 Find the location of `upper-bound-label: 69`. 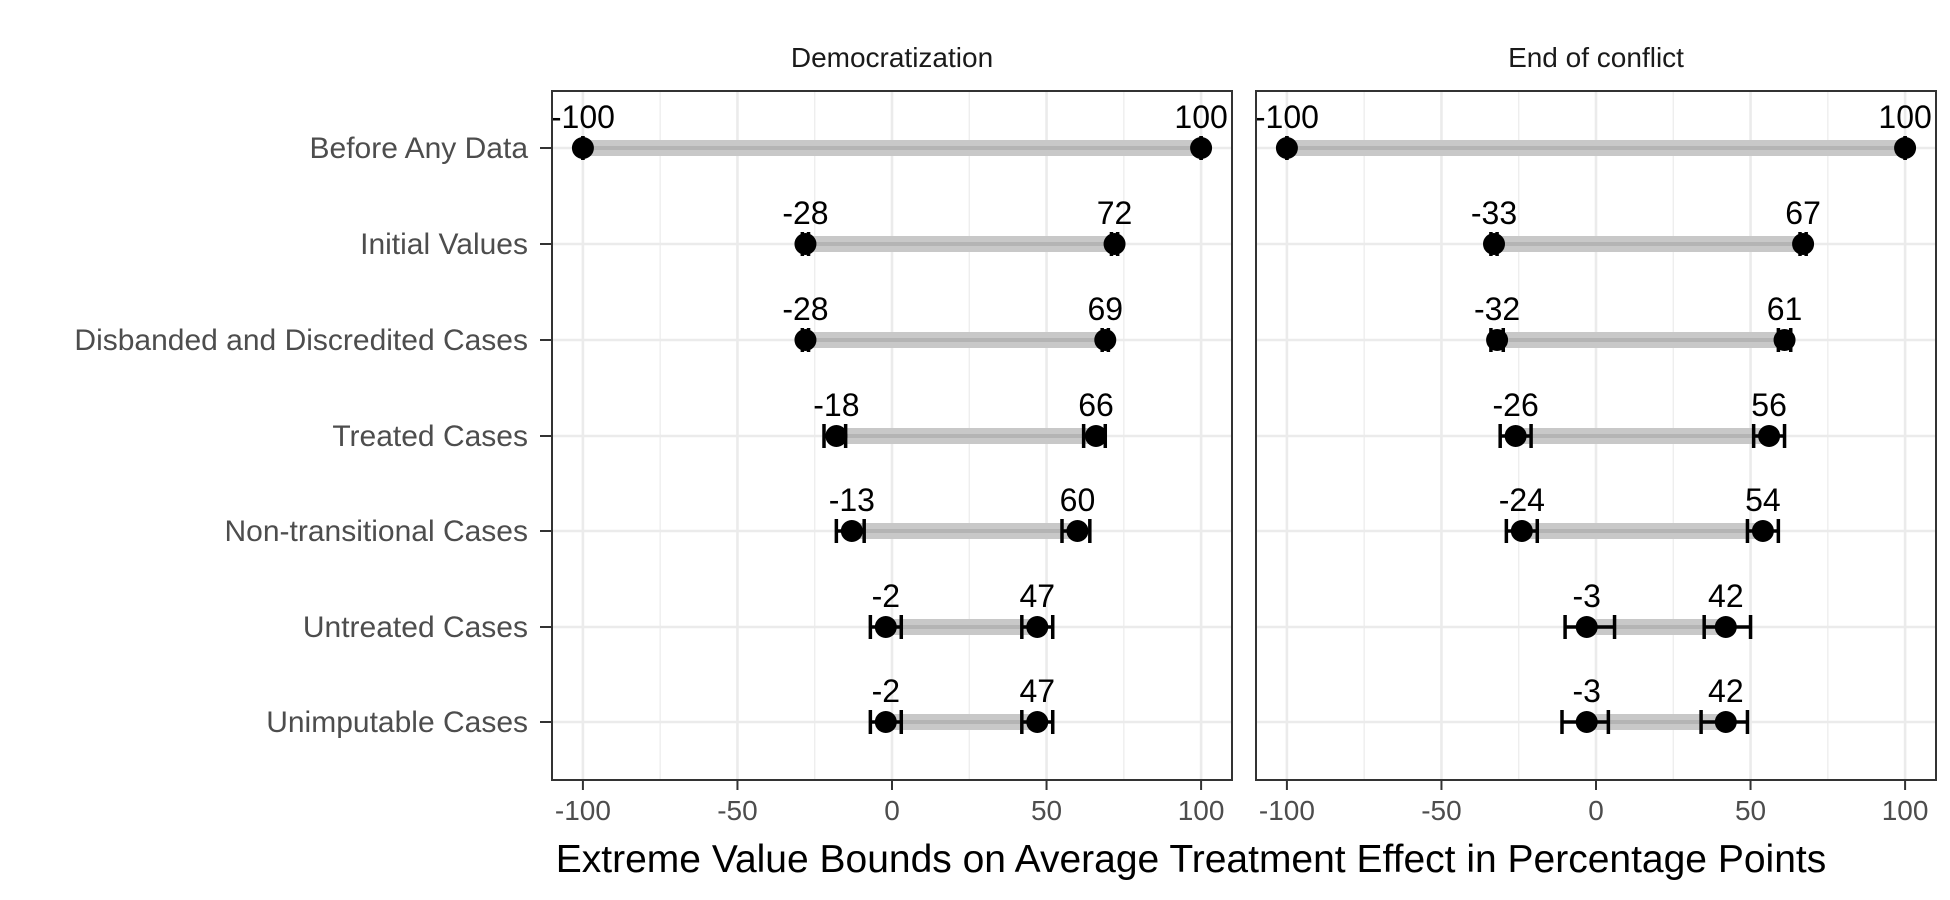

upper-bound-label: 69 is located at coordinates (1105, 309).